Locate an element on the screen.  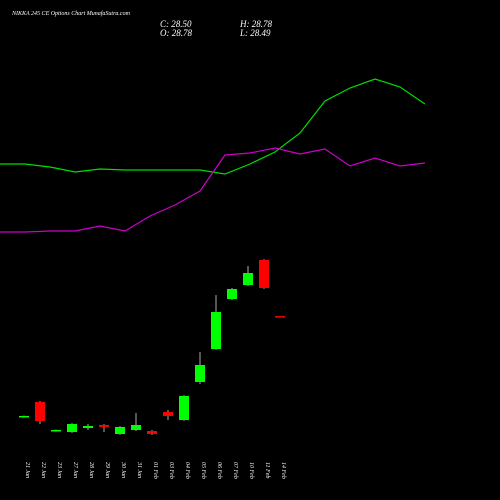
x-tick-label: 11 Feb is located at coordinates (267, 470).